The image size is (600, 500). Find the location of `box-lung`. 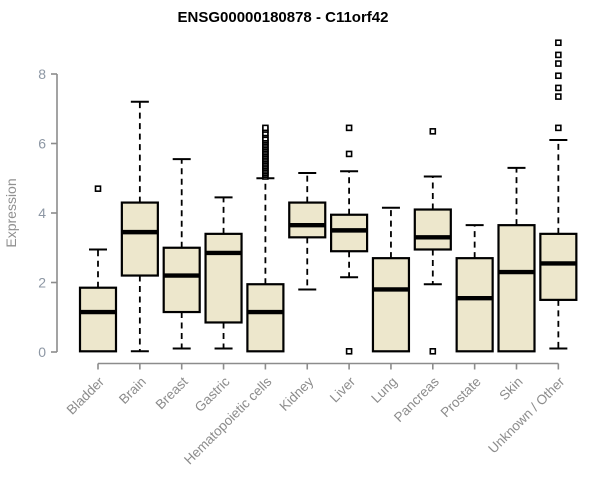

box-lung is located at coordinates (391, 279).